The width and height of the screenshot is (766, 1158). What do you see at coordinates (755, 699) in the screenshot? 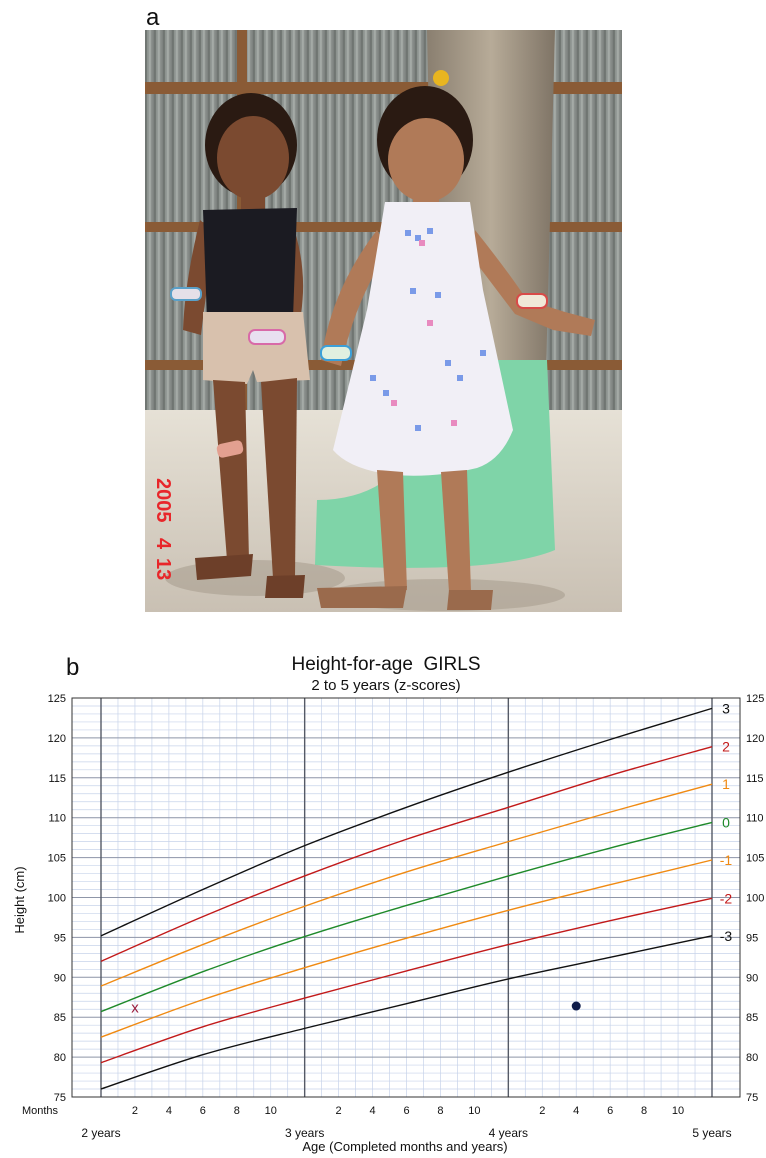
I see `y-tick-label-right: 125` at bounding box center [755, 699].